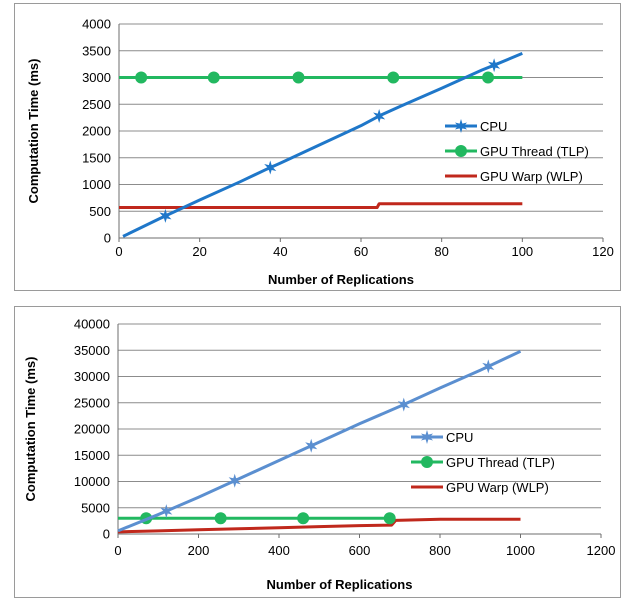  I want to click on y-tick-label: 35000, so click(92, 350).